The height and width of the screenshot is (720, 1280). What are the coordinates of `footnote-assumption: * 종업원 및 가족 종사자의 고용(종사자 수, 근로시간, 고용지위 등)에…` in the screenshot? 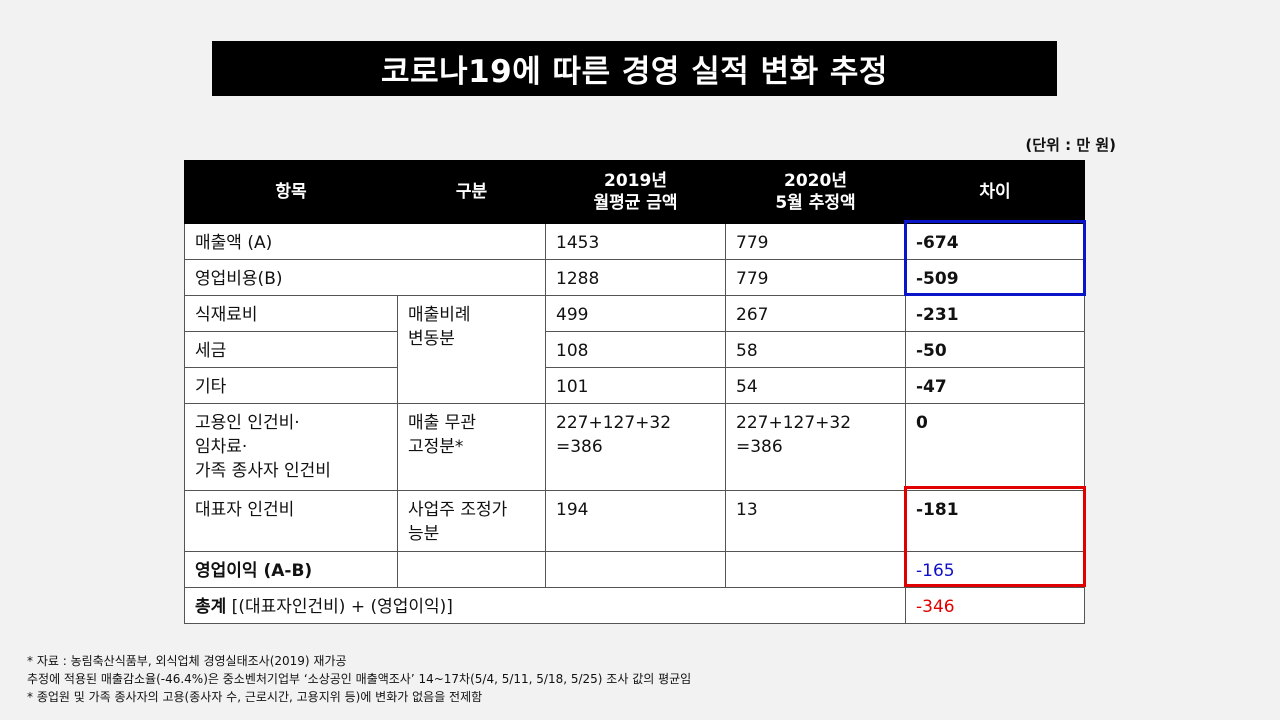 It's located at (255, 697).